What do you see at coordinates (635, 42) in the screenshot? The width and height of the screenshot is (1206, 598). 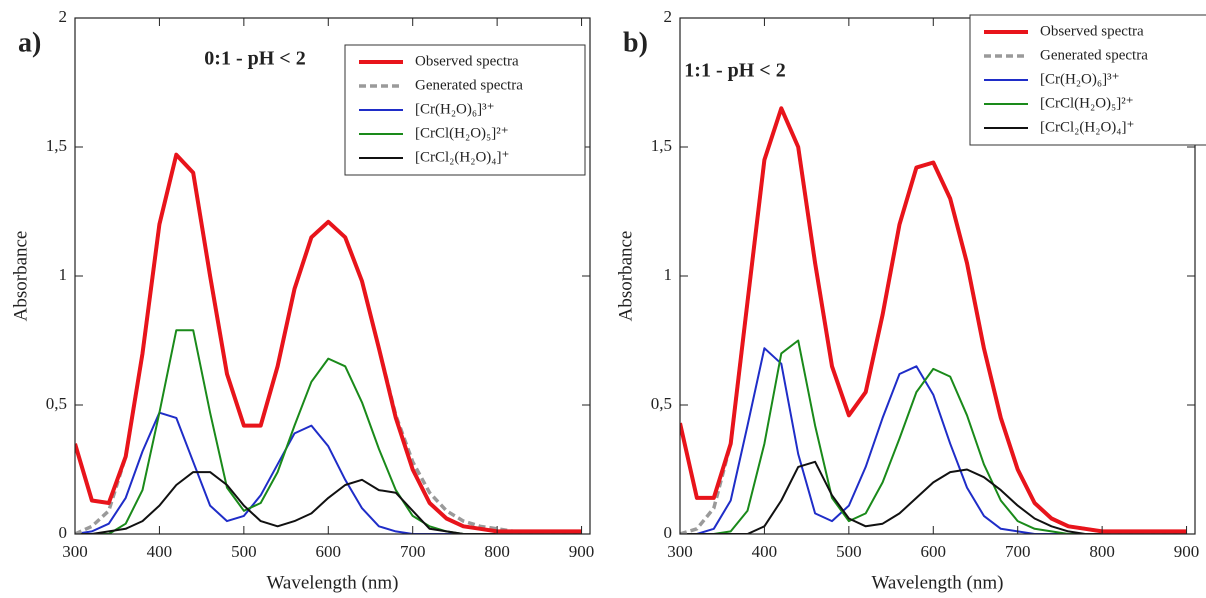 I see `panel-label: b)` at bounding box center [635, 42].